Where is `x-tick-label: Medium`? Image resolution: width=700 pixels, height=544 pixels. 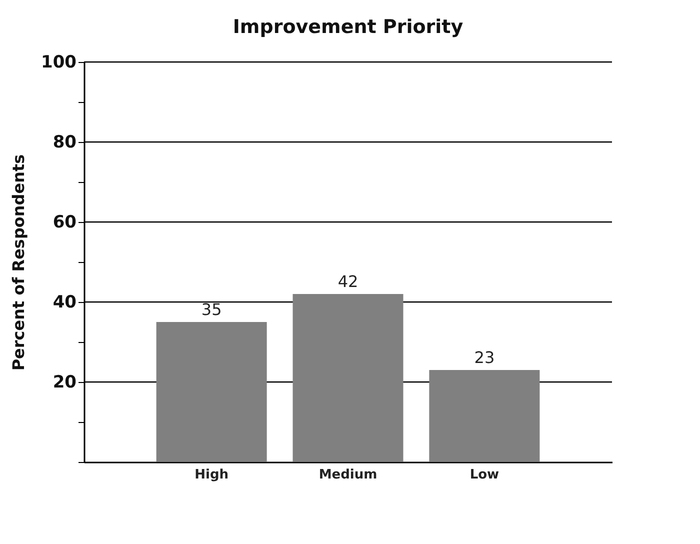 x-tick-label: Medium is located at coordinates (348, 475).